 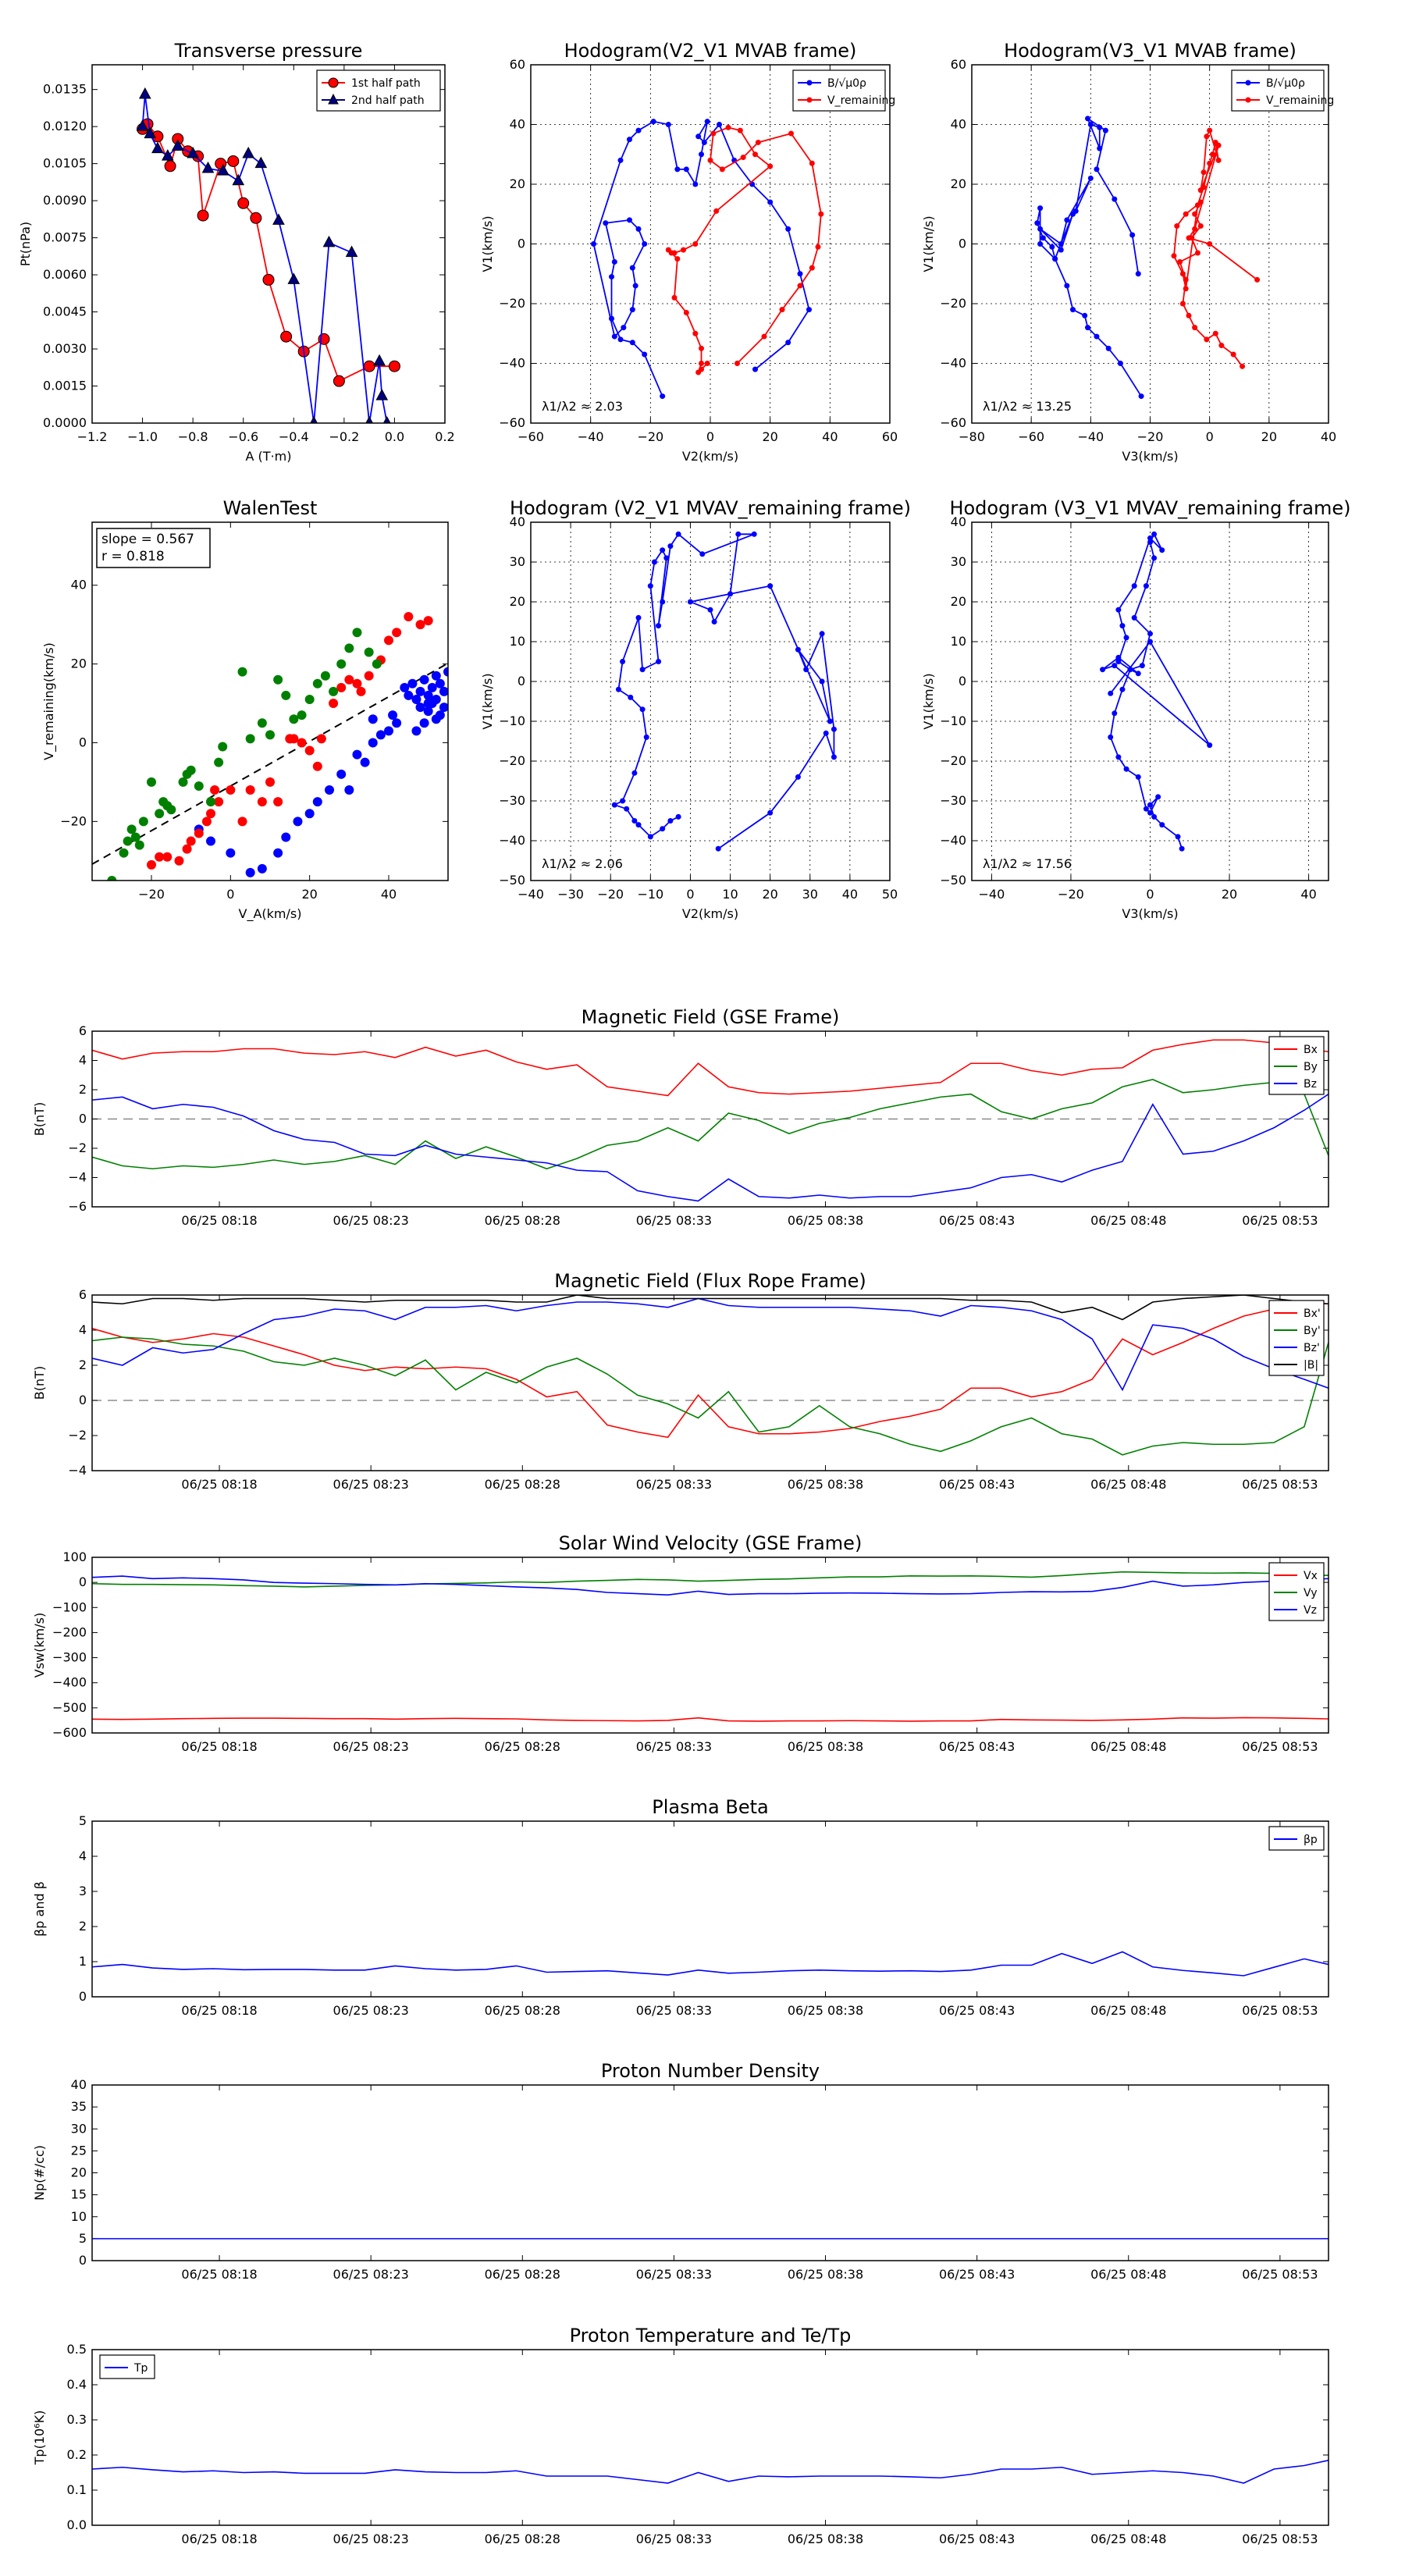 I want to click on y-tick-label: 0.5, so click(x=77, y=2349).